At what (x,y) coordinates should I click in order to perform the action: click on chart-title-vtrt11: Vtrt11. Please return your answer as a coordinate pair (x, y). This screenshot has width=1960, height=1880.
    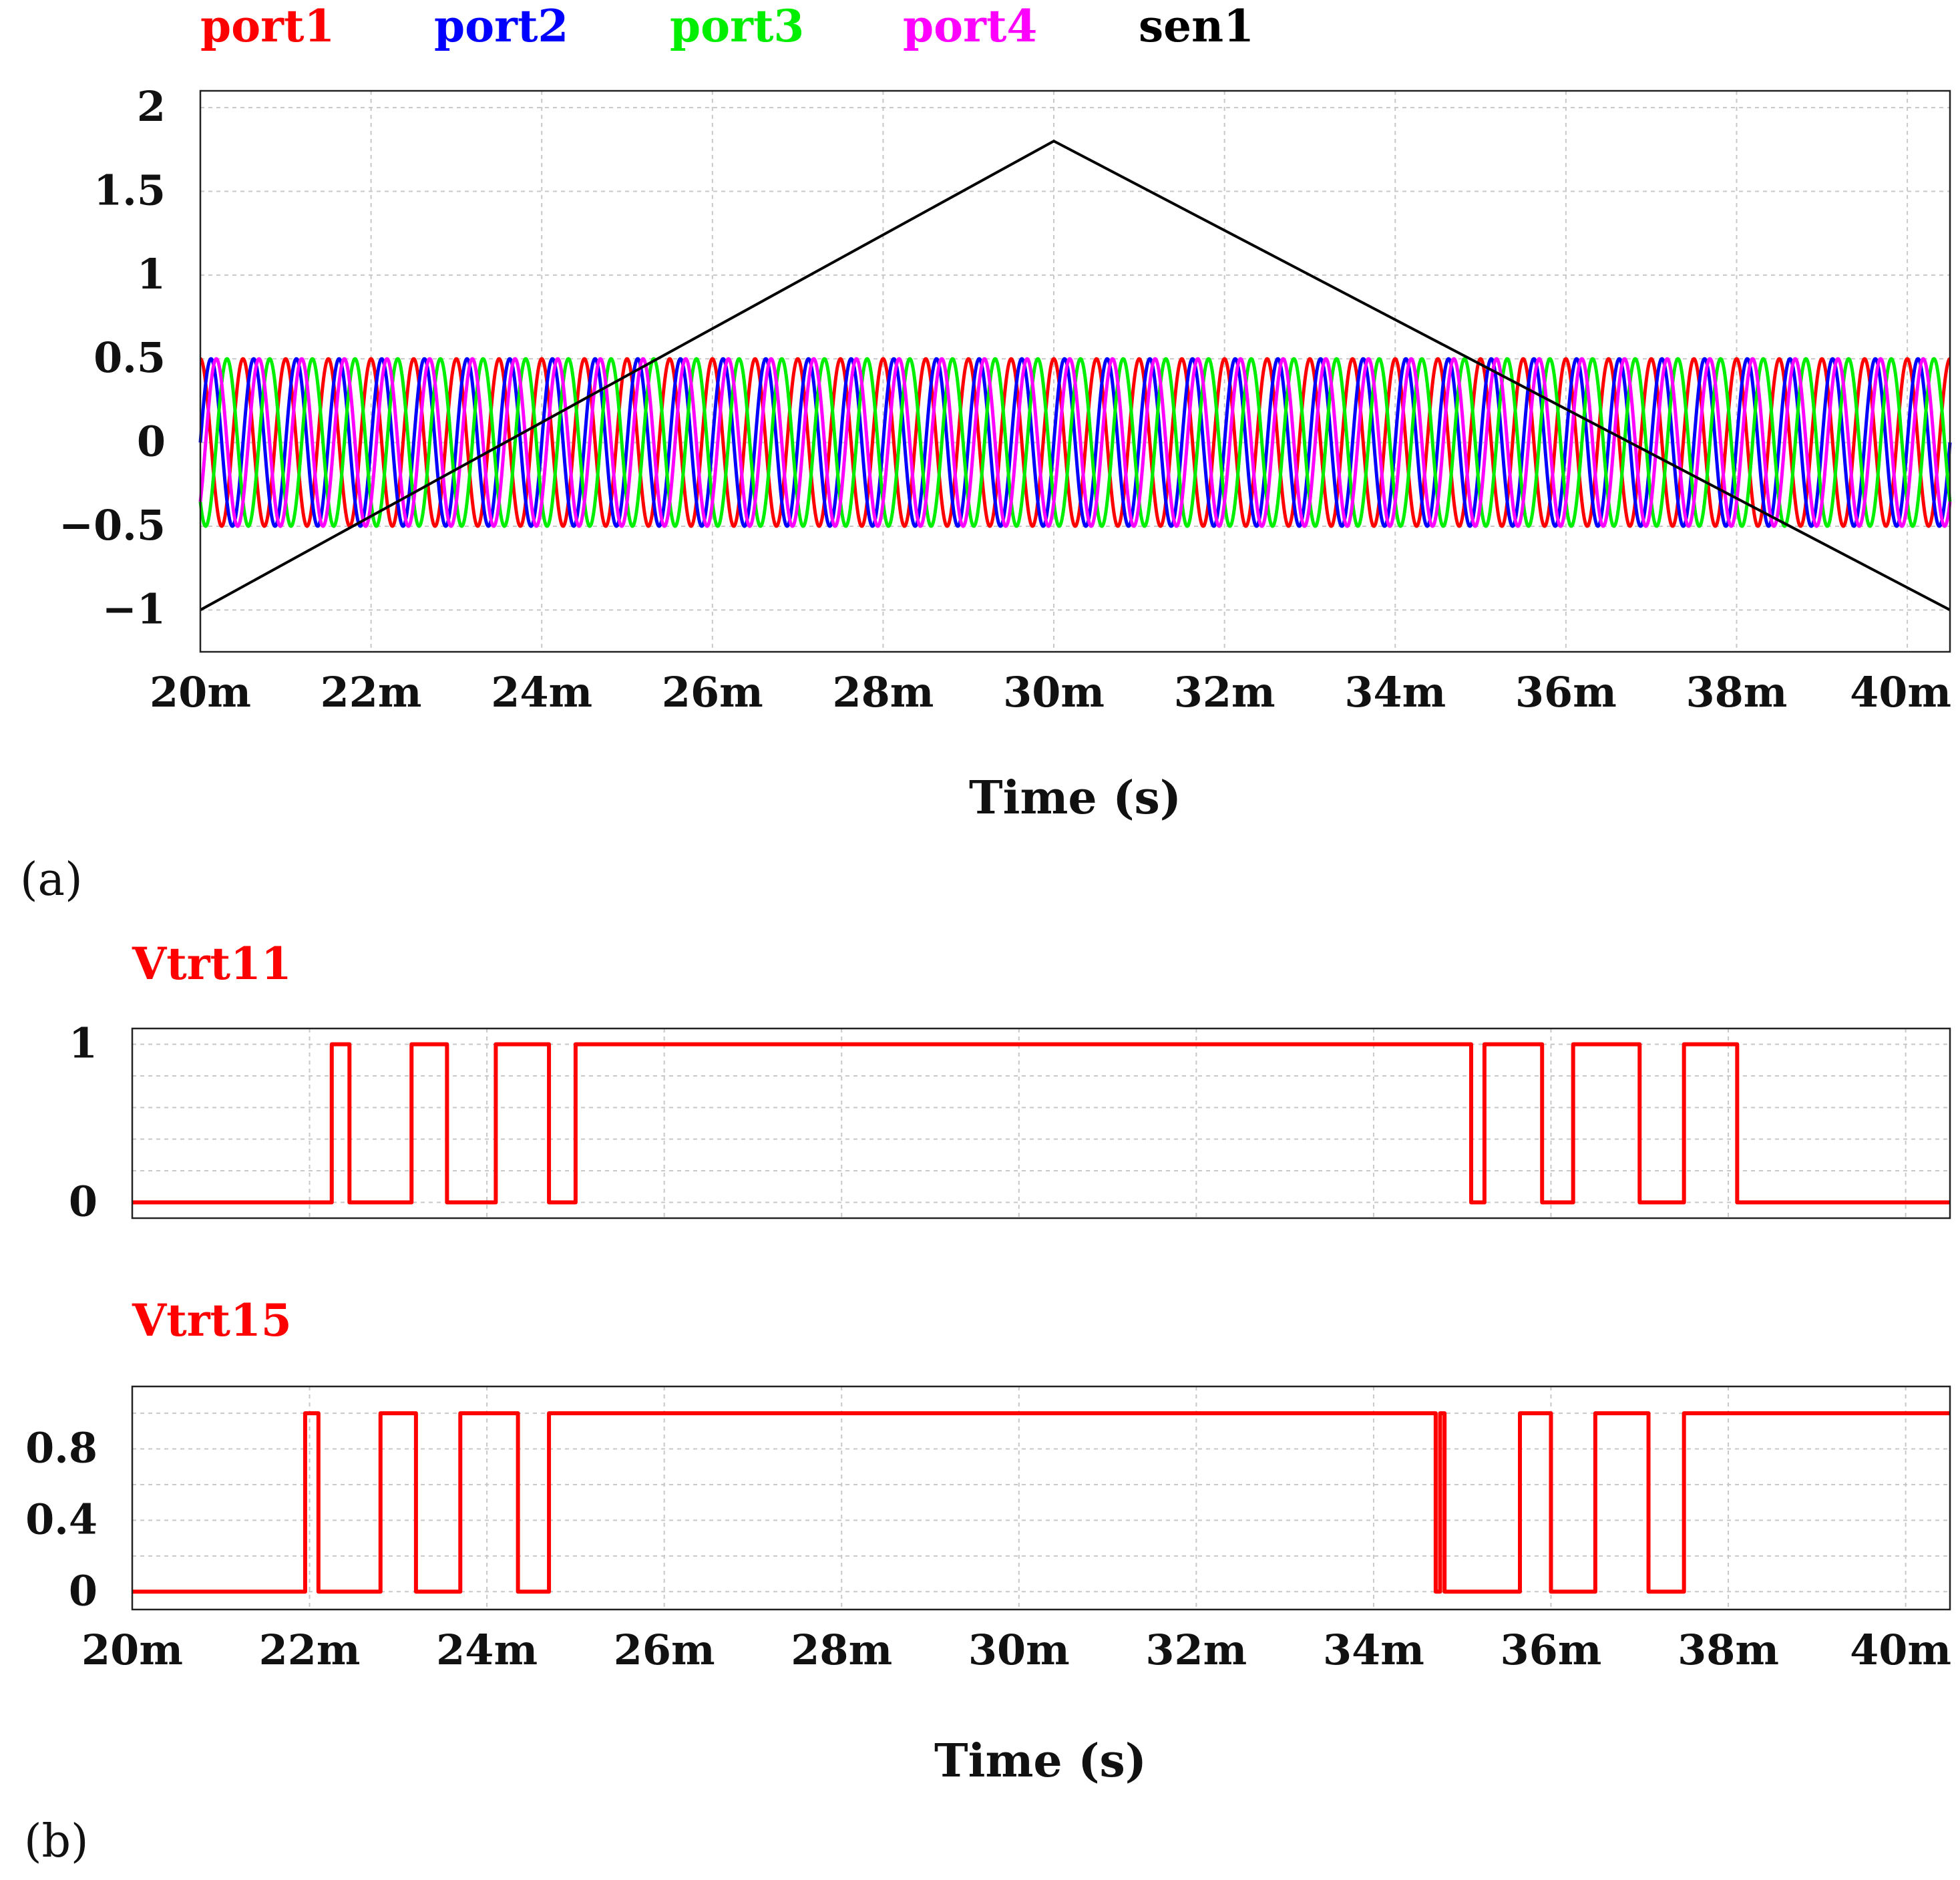
    Looking at the image, I should click on (212, 964).